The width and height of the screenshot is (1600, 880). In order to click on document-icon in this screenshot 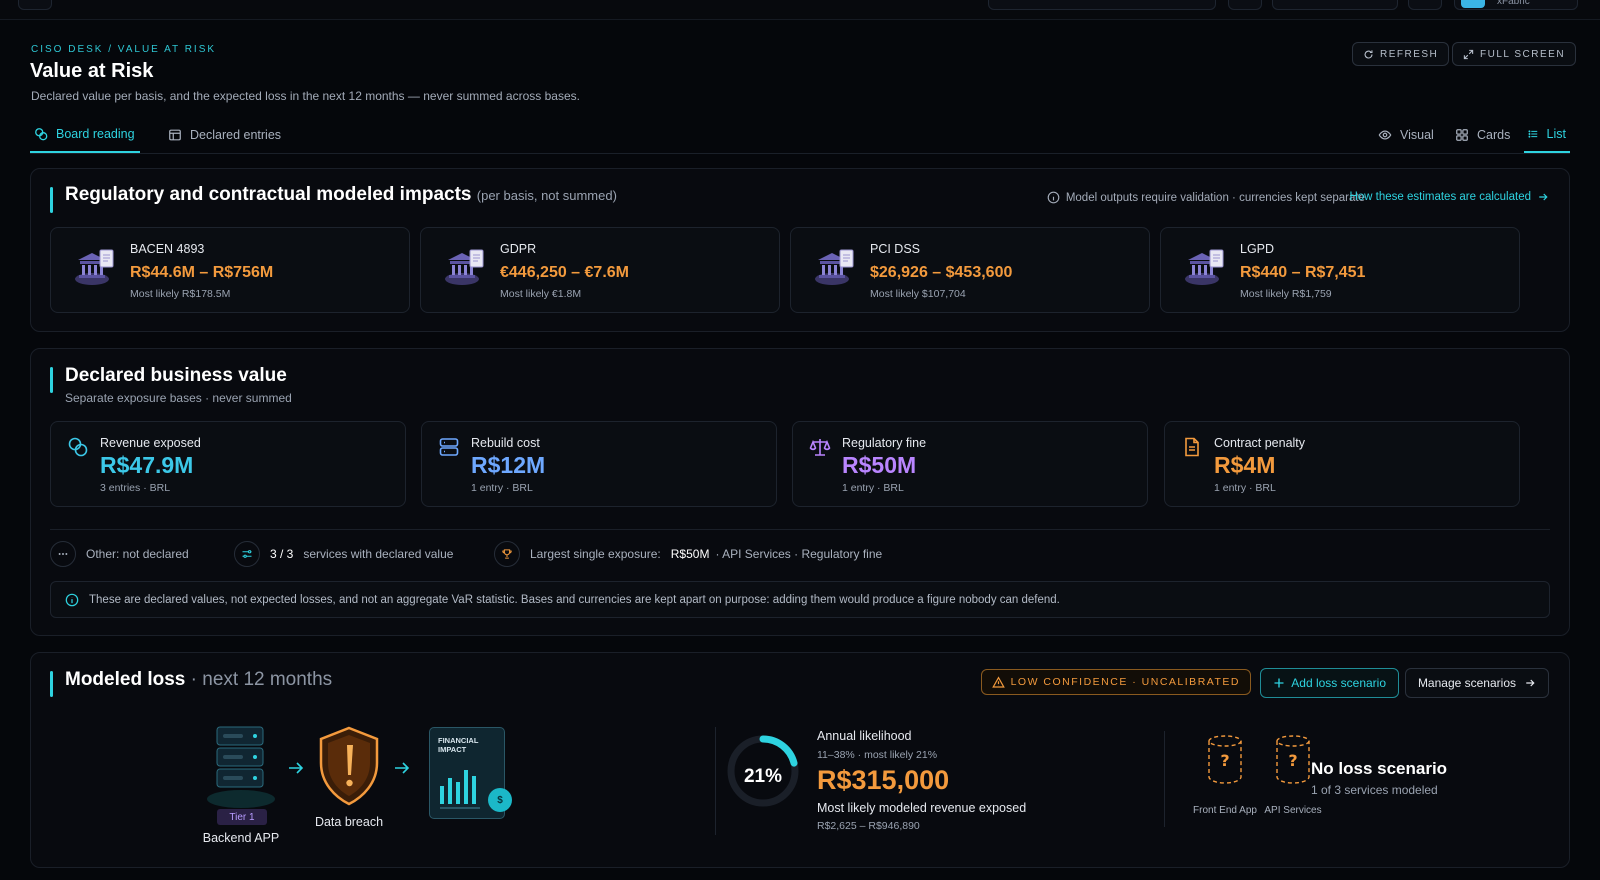, I will do `click(1192, 447)`.